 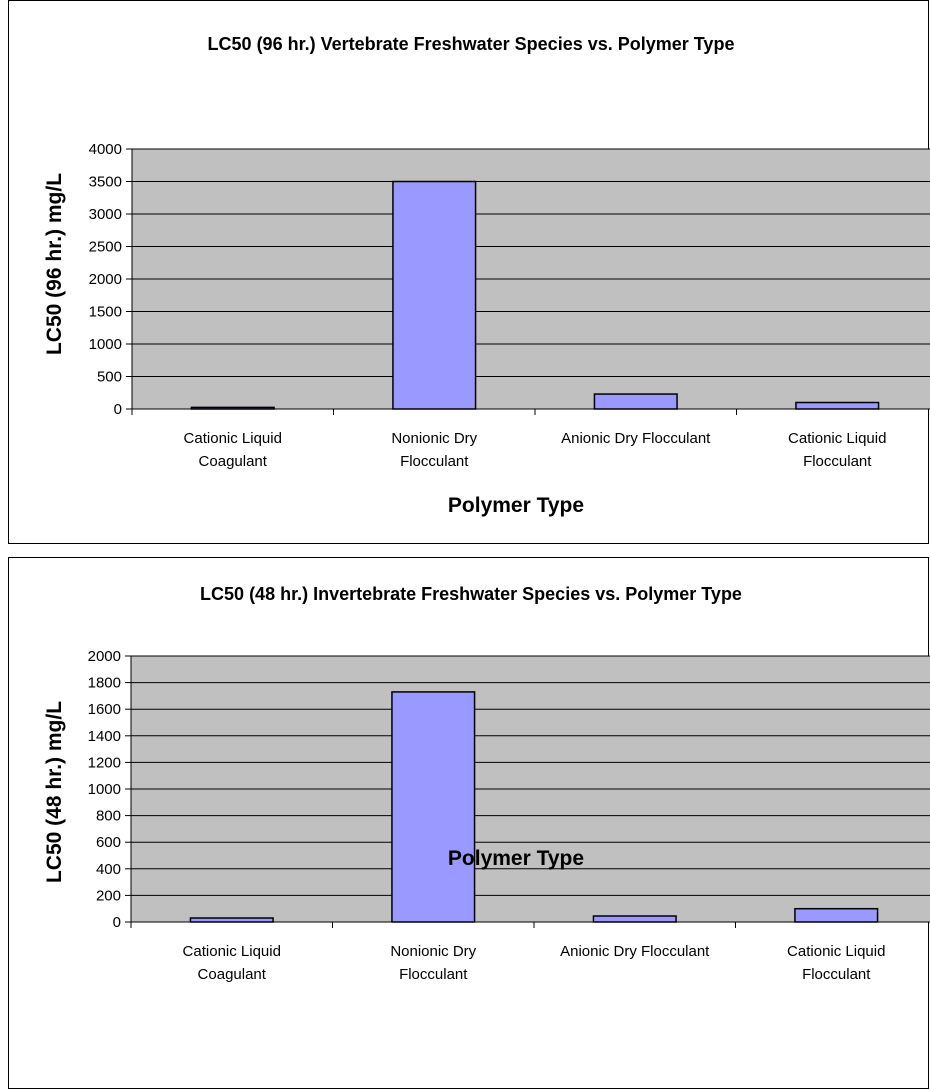 What do you see at coordinates (104, 762) in the screenshot?
I see `y-tick-label: 1200` at bounding box center [104, 762].